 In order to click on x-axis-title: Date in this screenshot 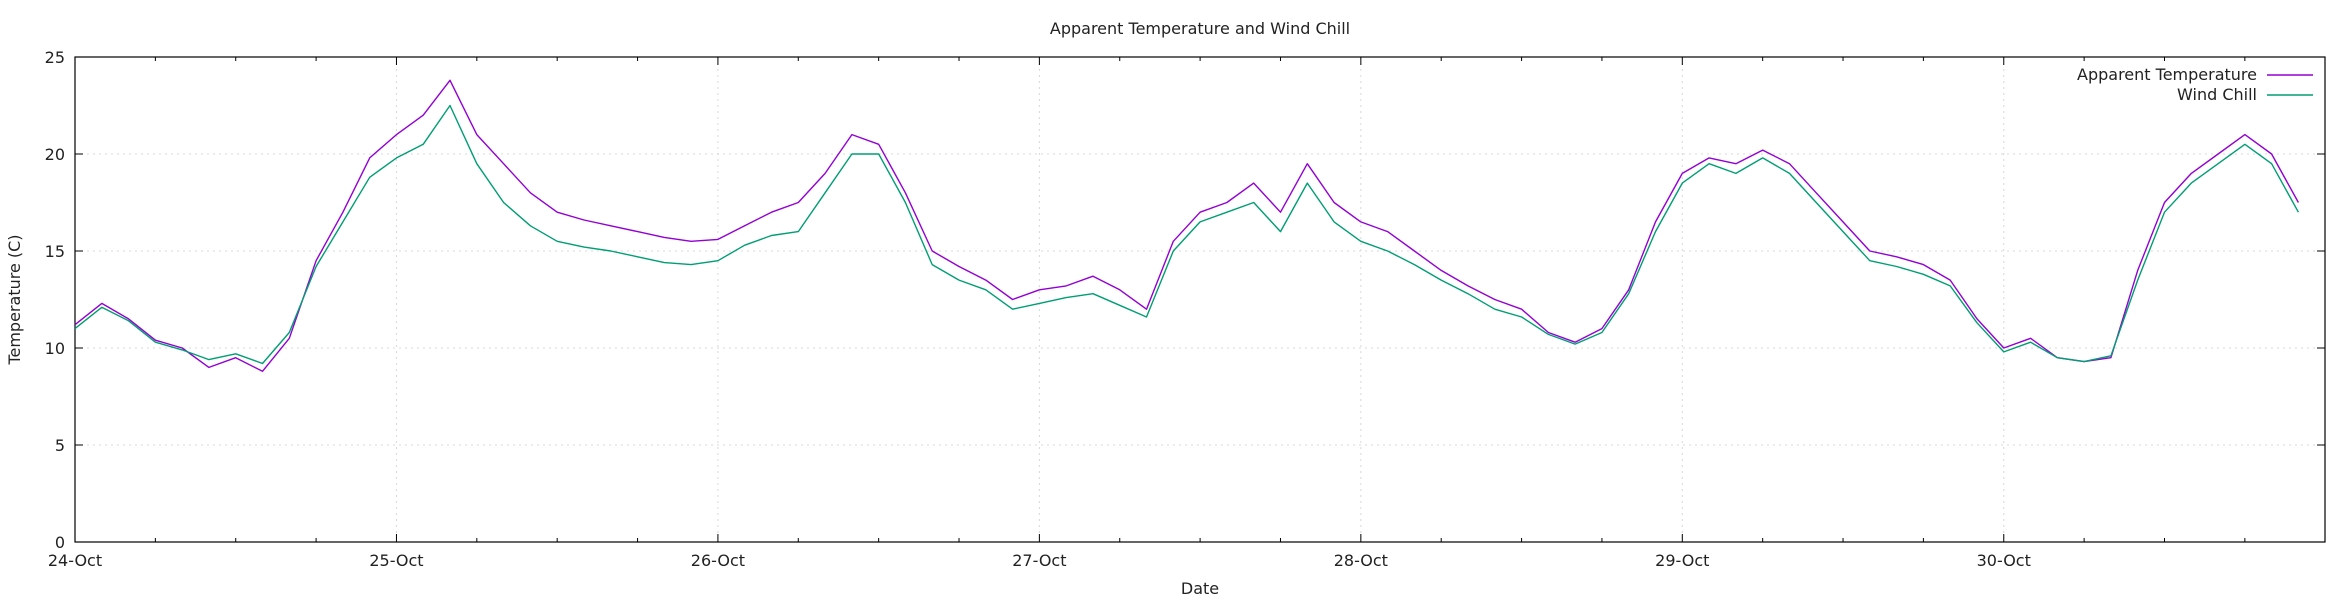, I will do `click(1200, 588)`.